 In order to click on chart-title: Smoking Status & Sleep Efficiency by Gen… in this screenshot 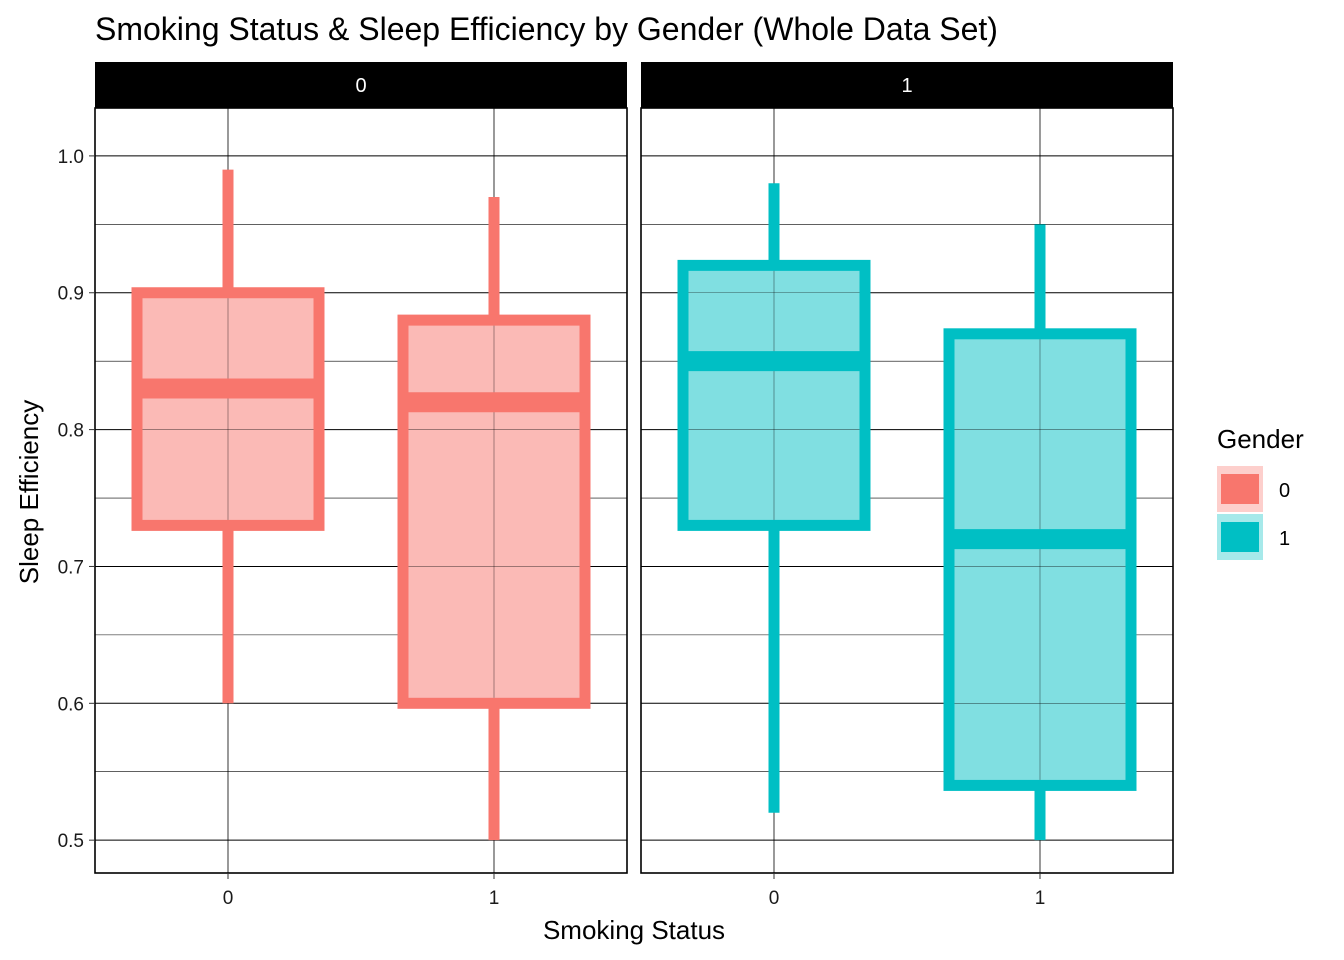, I will do `click(546, 29)`.